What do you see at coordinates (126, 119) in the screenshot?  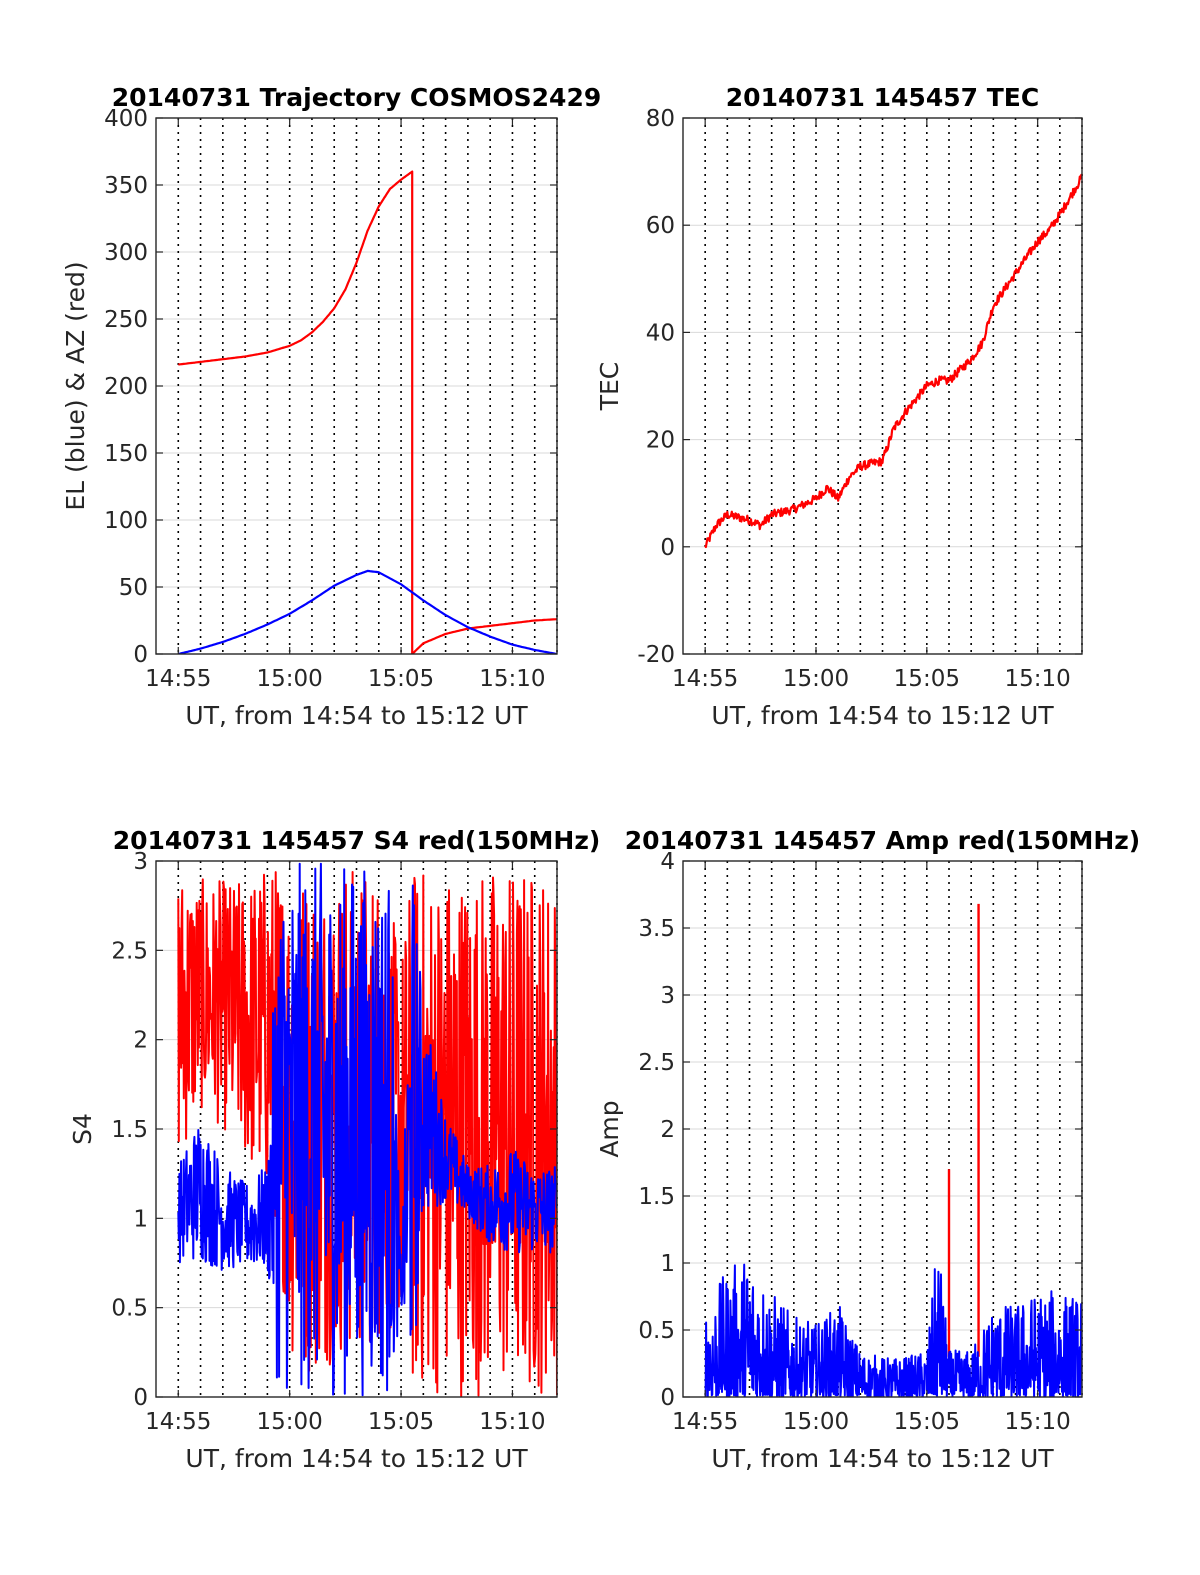 I see `y-tick-label: 400` at bounding box center [126, 119].